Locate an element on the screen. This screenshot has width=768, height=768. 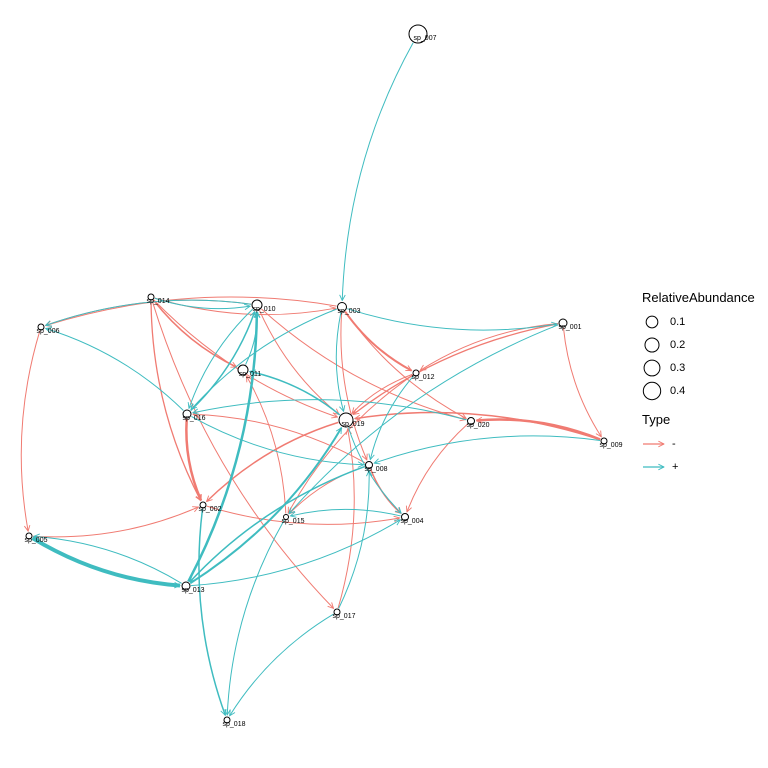
legend-title: RelativeAbundance is located at coordinates (698, 297).